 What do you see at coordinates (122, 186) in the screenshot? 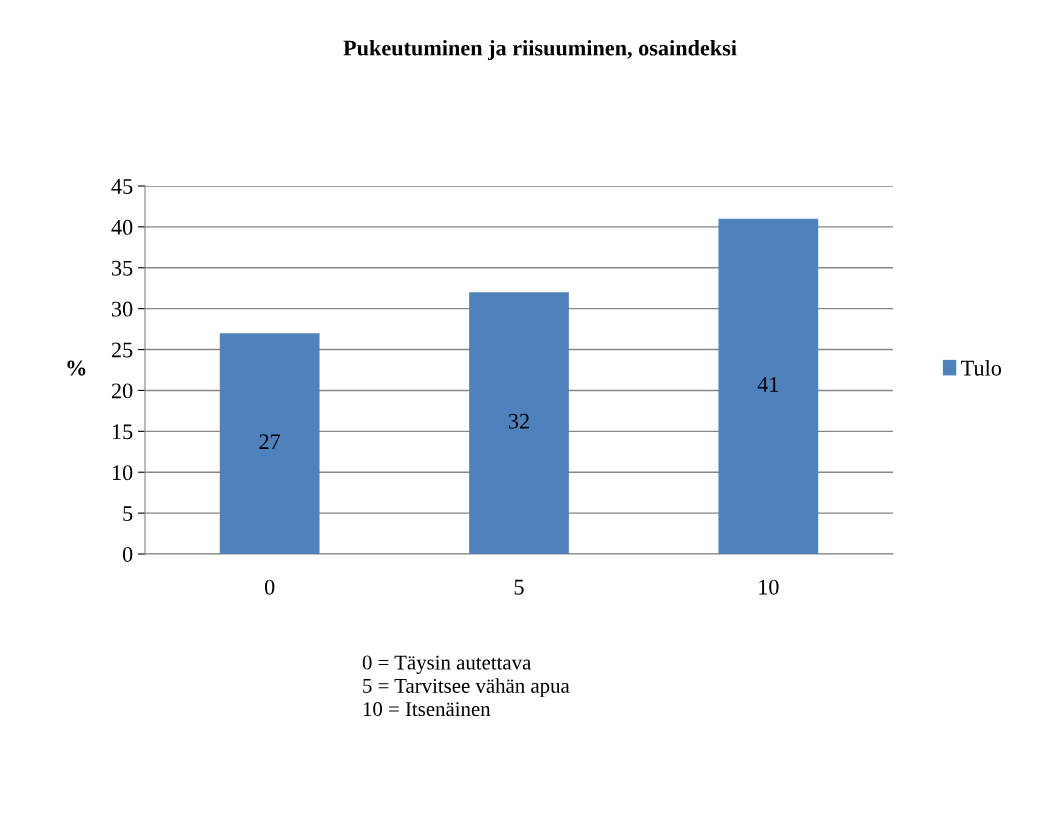
I see `y-tick-label: 45` at bounding box center [122, 186].